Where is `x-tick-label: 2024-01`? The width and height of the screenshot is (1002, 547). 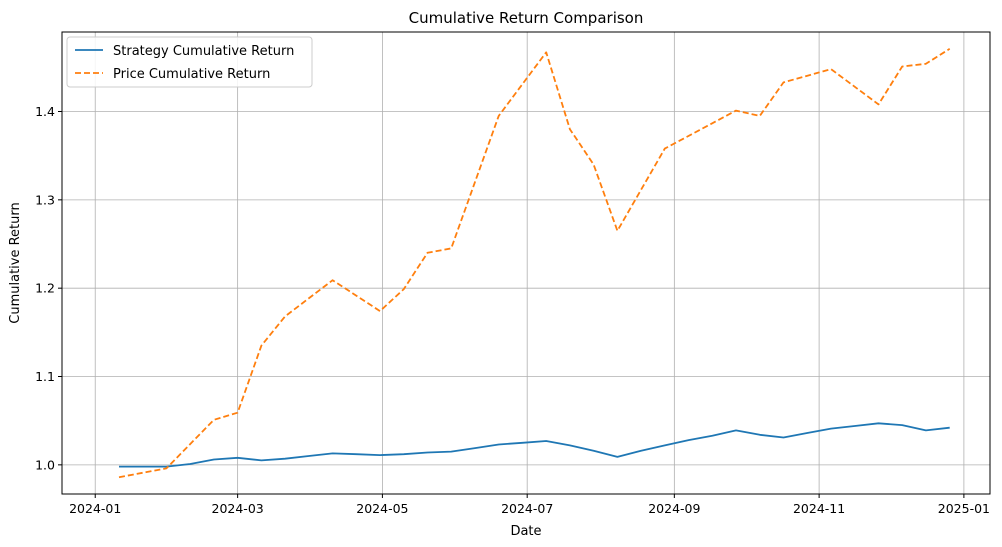
x-tick-label: 2024-01 is located at coordinates (95, 508).